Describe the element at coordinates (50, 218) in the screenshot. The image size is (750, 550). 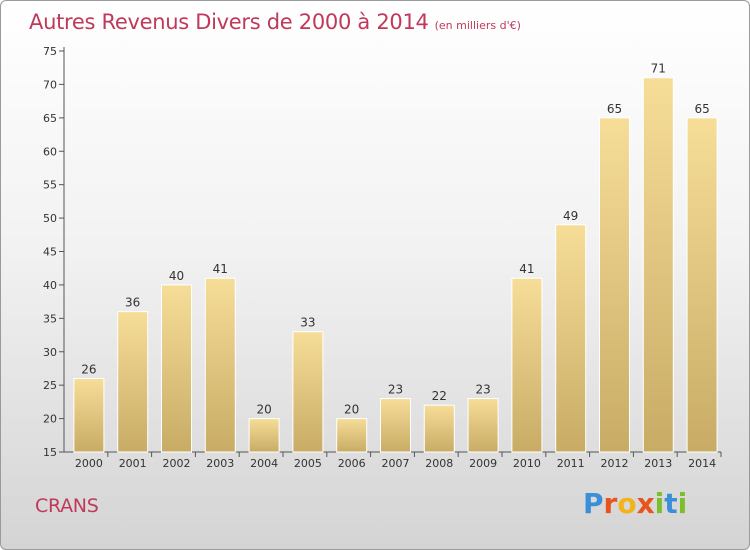
I see `y-tick-label: 50` at that location.